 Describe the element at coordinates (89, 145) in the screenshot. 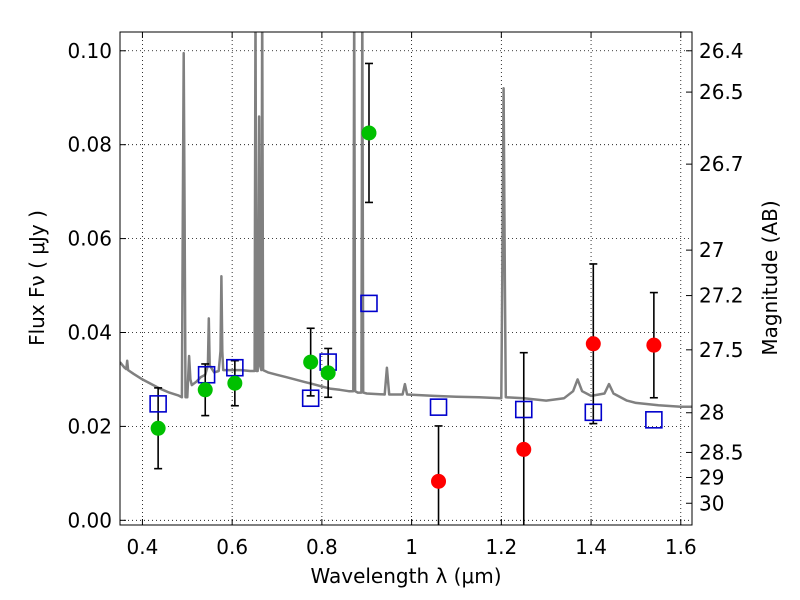

I see `y-tick-label: 0.08` at that location.